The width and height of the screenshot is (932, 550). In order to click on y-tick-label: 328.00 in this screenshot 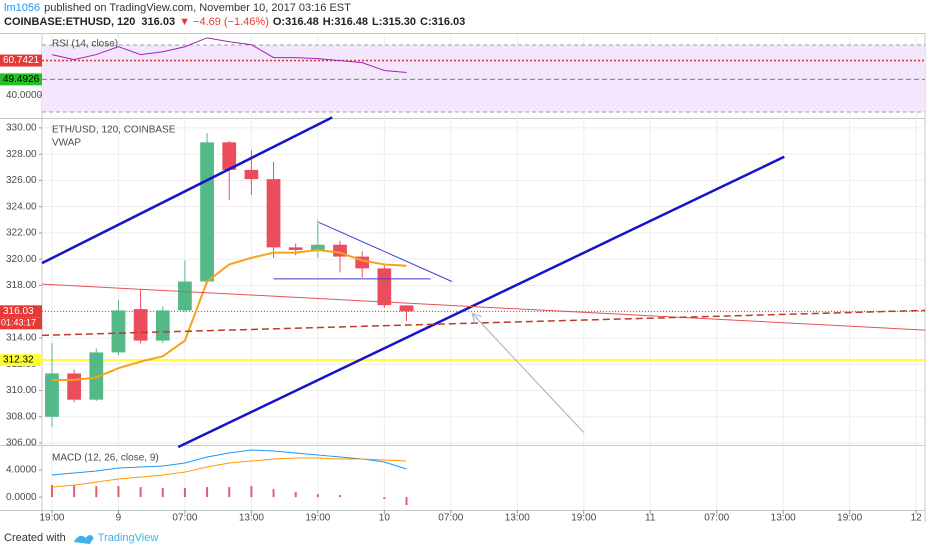, I will do `click(21, 154)`.